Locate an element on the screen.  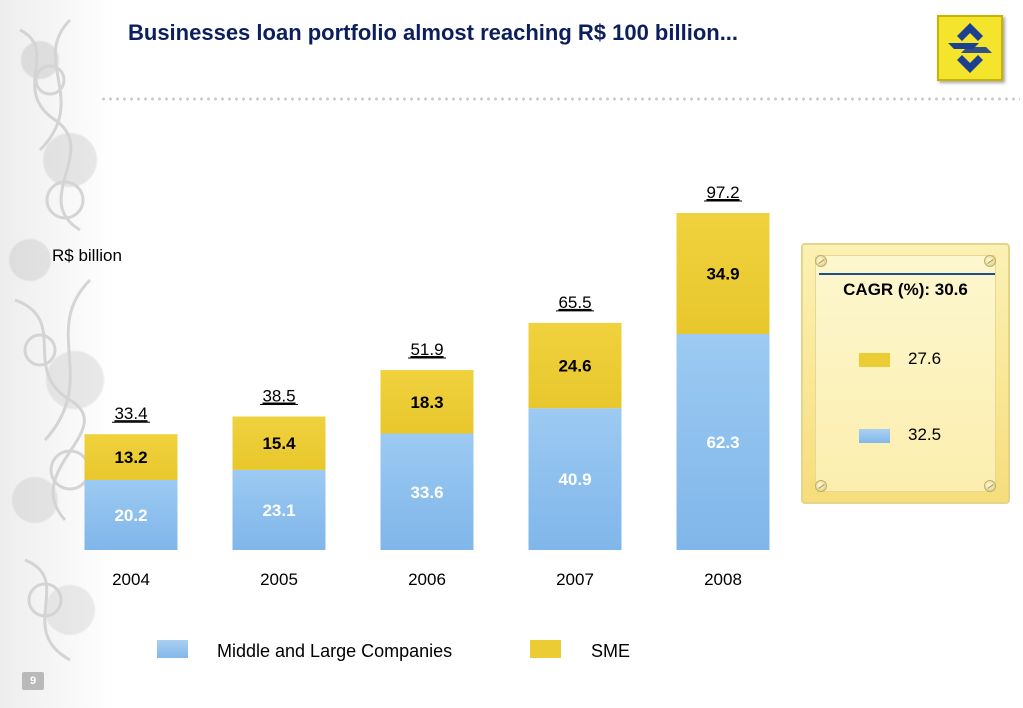
x-tick-label: 2007 is located at coordinates (575, 579).